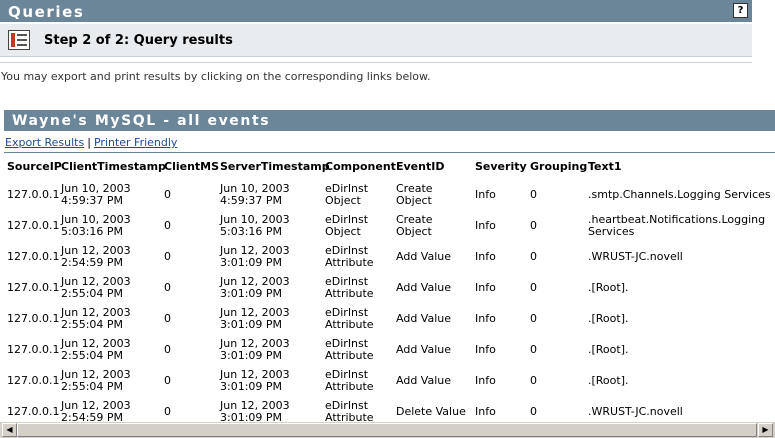 This screenshot has height=438, width=775. I want to click on step-bar: Step 2 of 2: Query results, so click(376, 40).